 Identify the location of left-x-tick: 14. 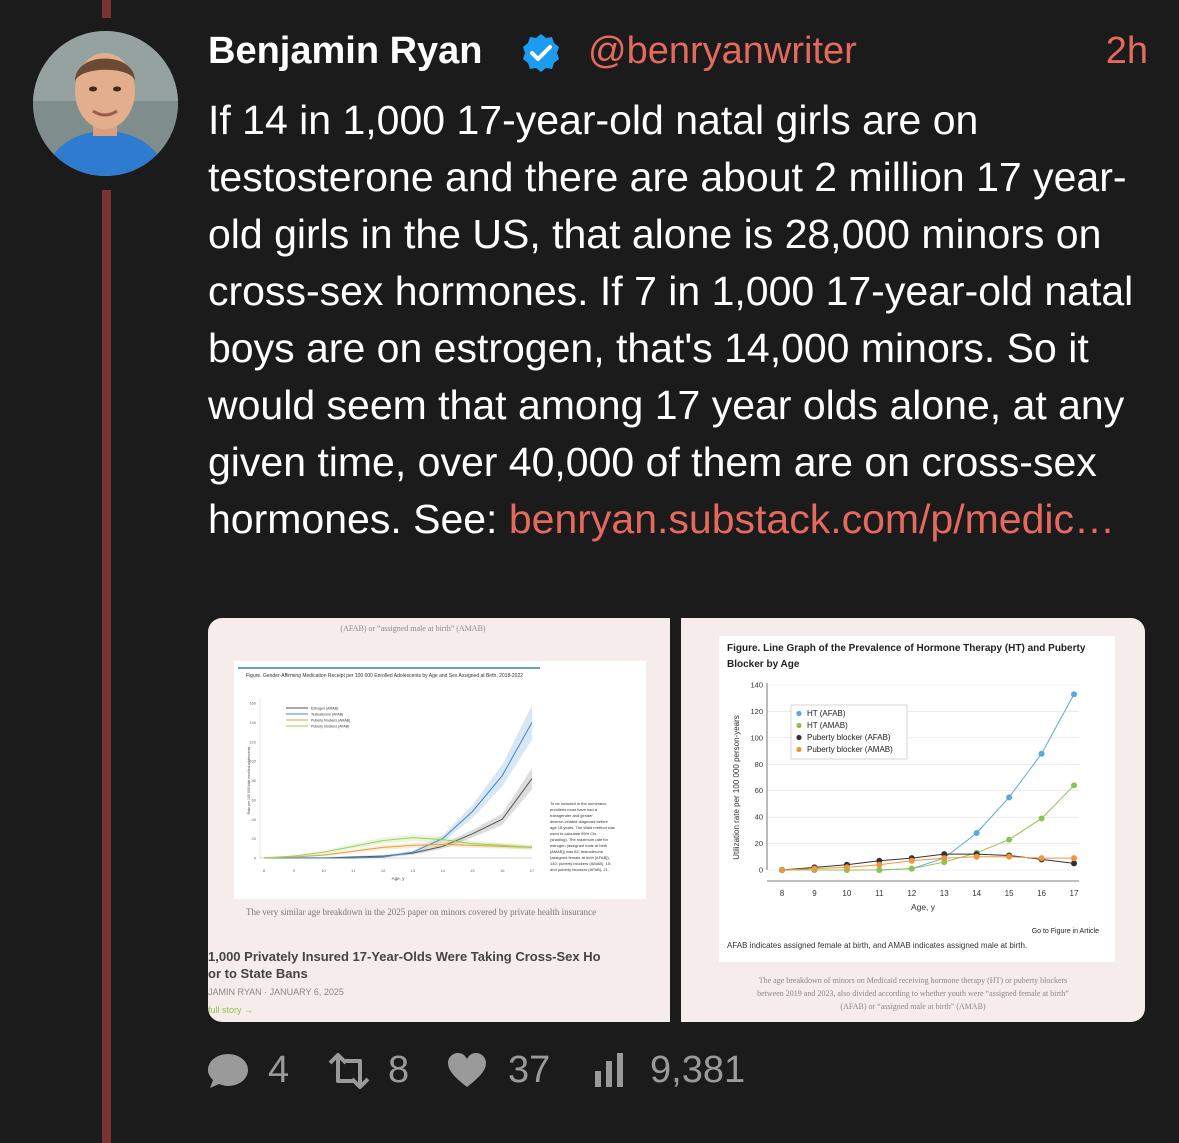
(442, 870).